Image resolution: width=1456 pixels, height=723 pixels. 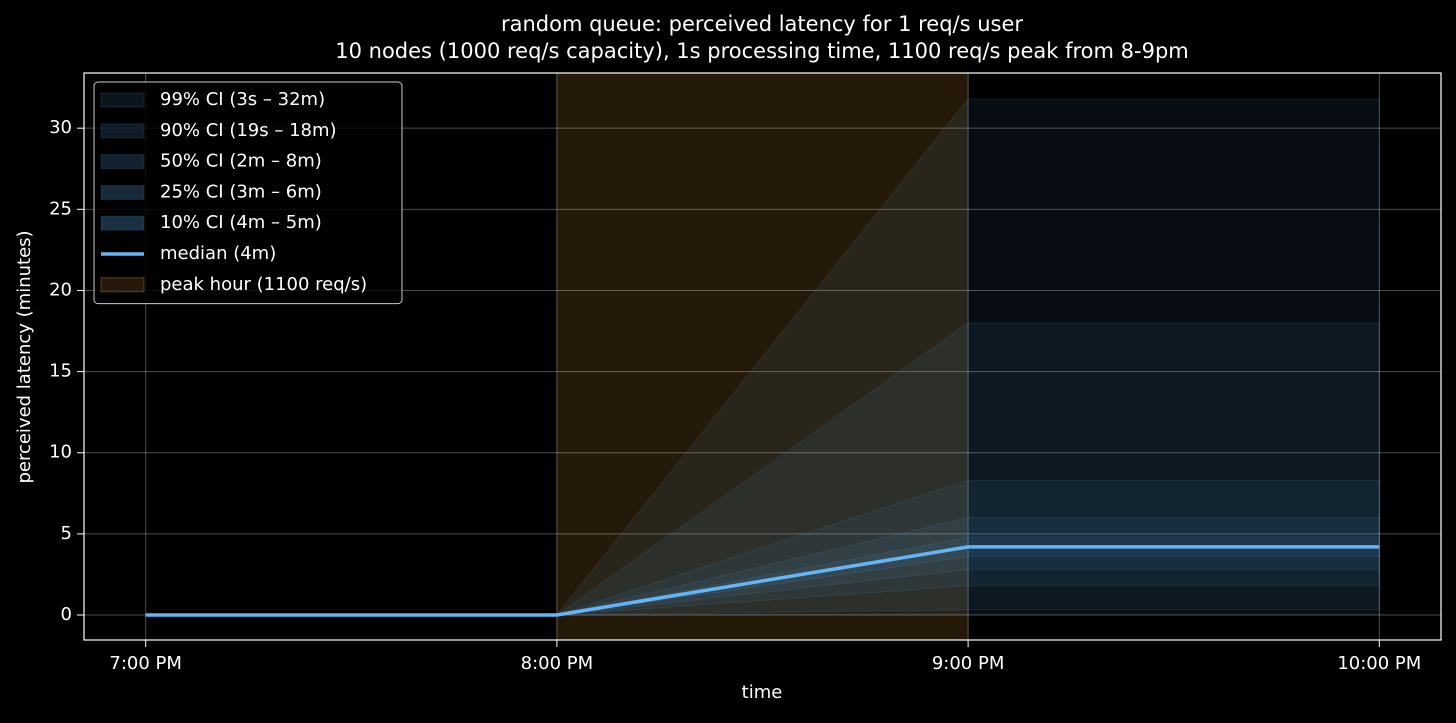 I want to click on x-tick-label: 8:00 PM, so click(x=557, y=663).